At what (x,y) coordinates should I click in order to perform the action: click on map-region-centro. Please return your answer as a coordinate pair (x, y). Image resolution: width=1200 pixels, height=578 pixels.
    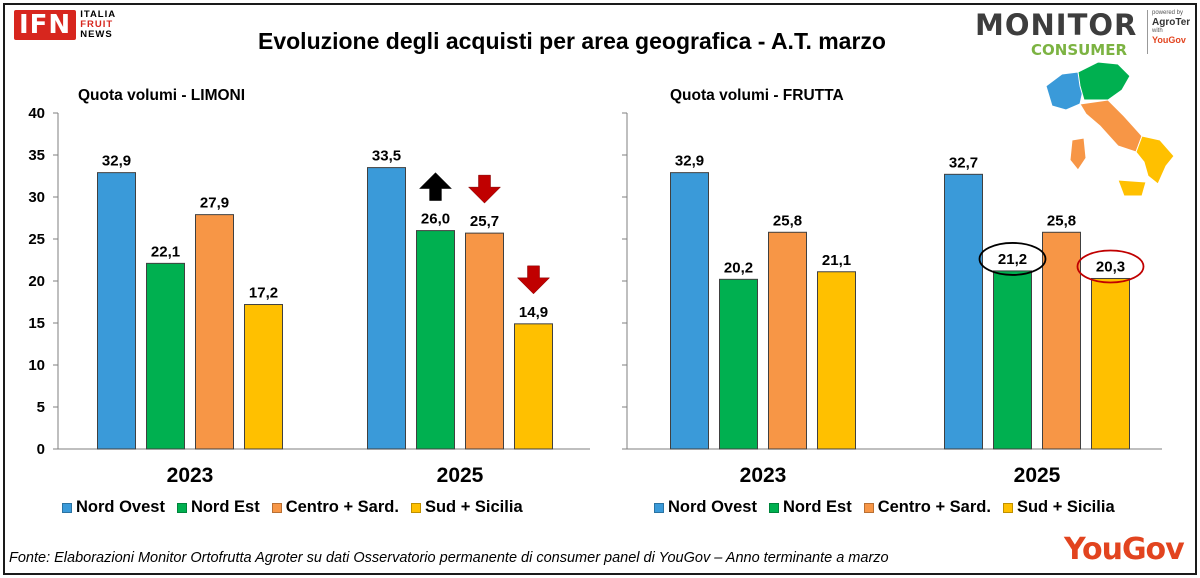
    Looking at the image, I should click on (1111, 126).